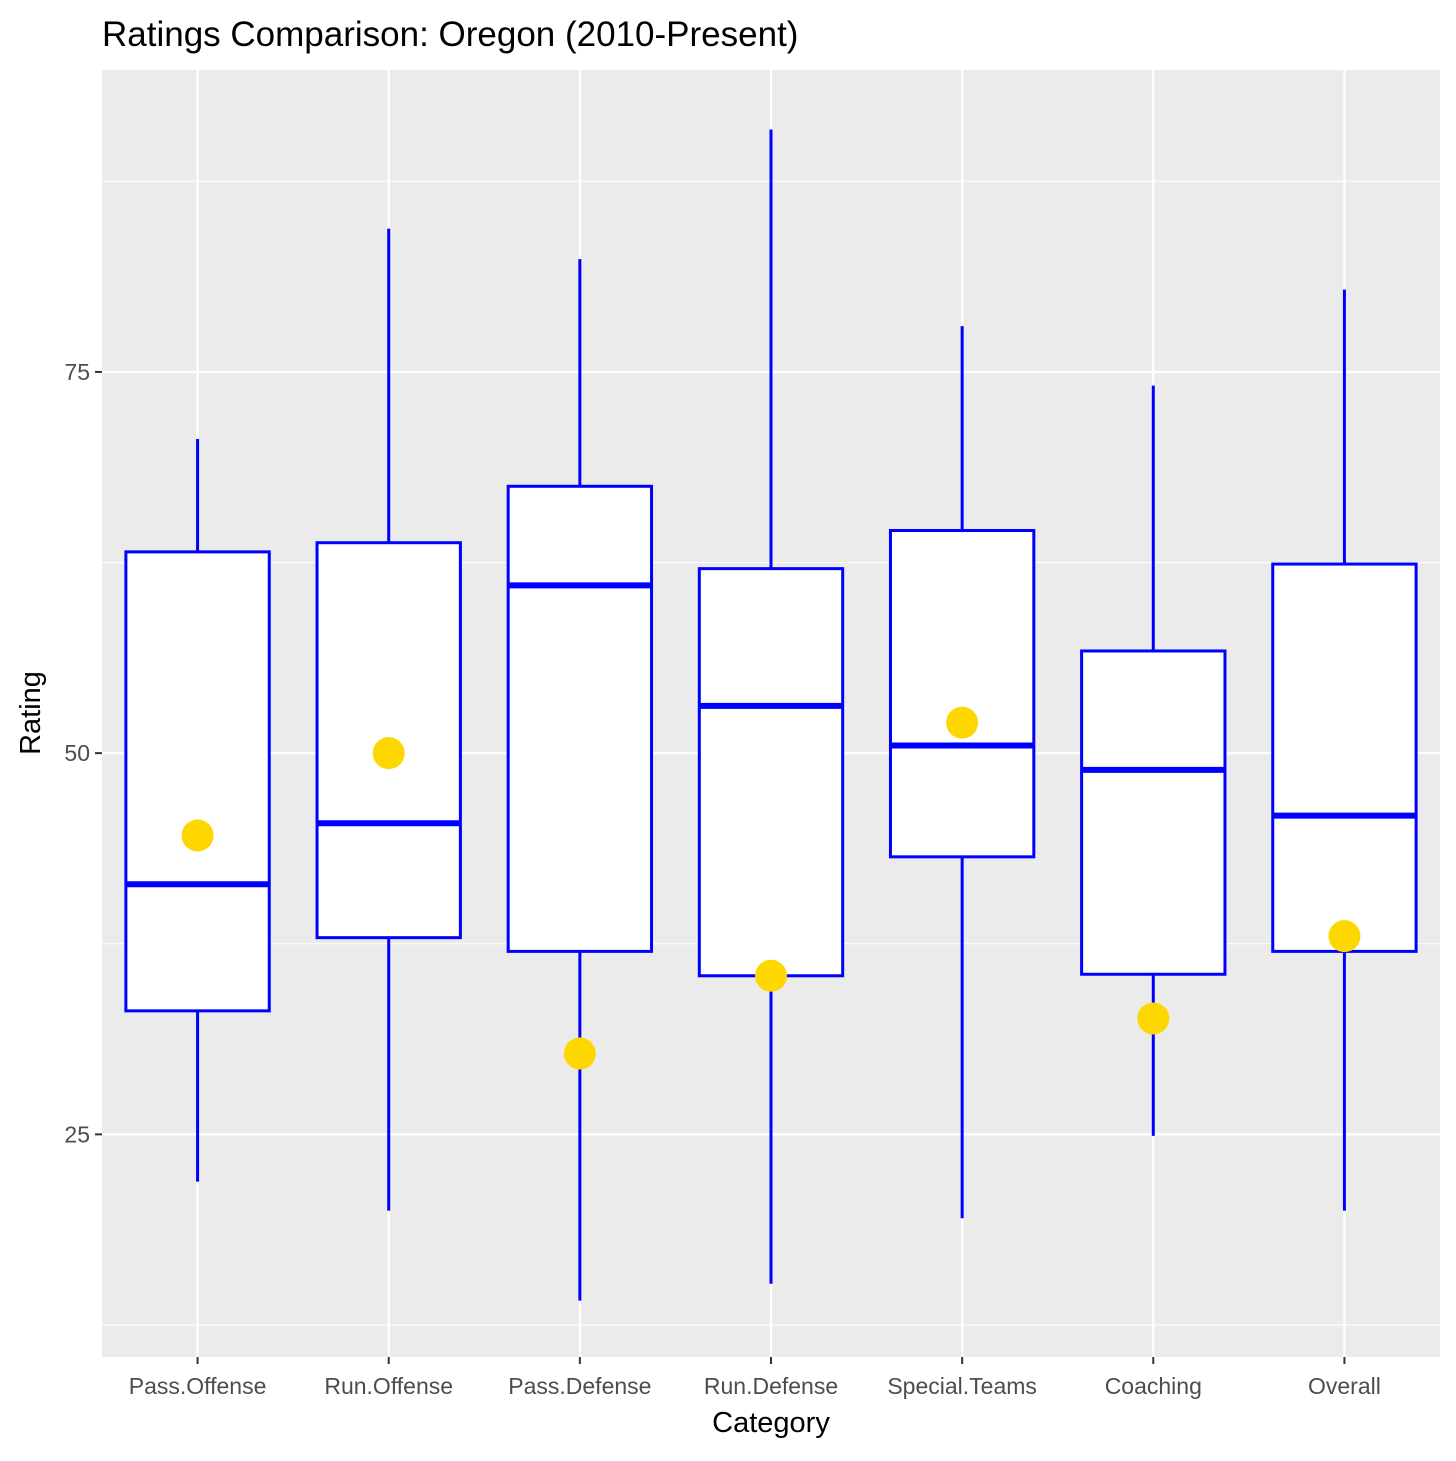  I want to click on box-run-defense, so click(771, 706).